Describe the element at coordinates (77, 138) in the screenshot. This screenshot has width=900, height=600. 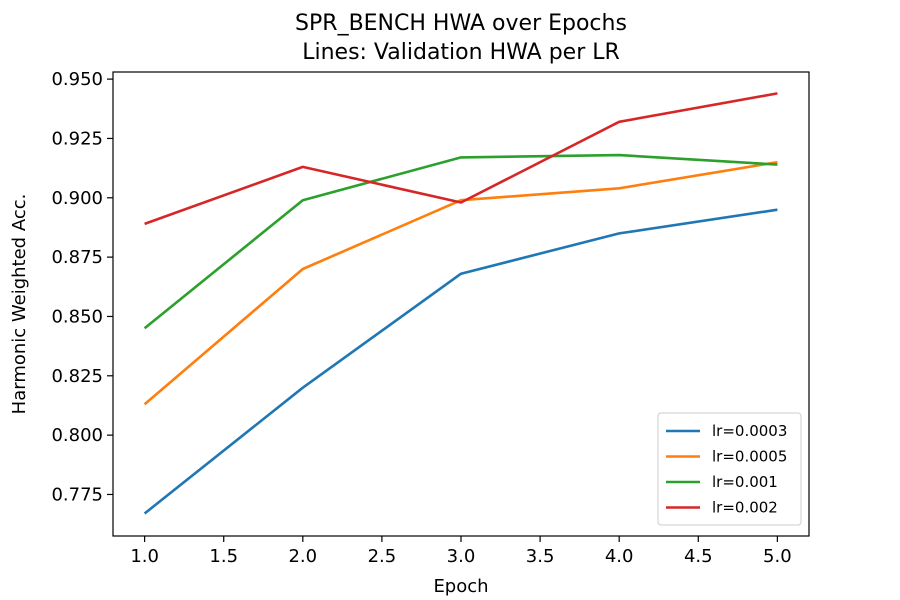
I see `y-tick-label: 0.925` at that location.